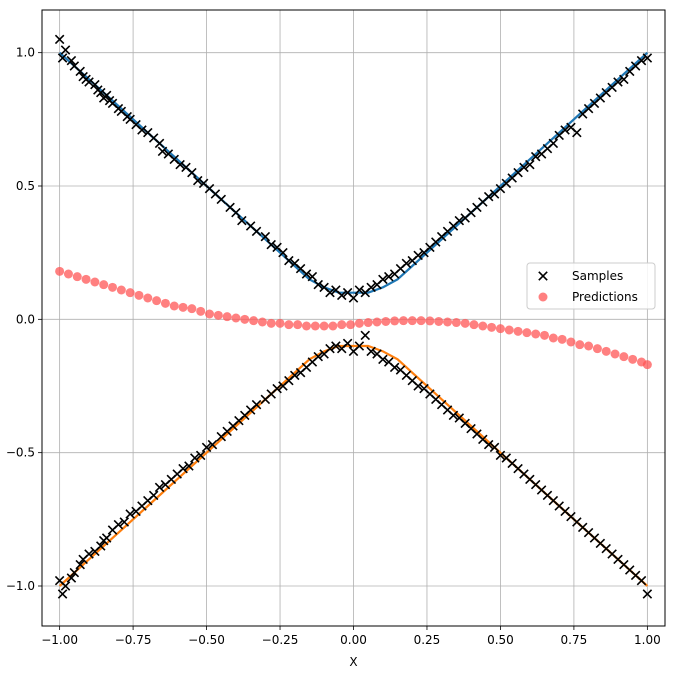  What do you see at coordinates (59, 640) in the screenshot?
I see `x-tick-label: −1.00` at bounding box center [59, 640].